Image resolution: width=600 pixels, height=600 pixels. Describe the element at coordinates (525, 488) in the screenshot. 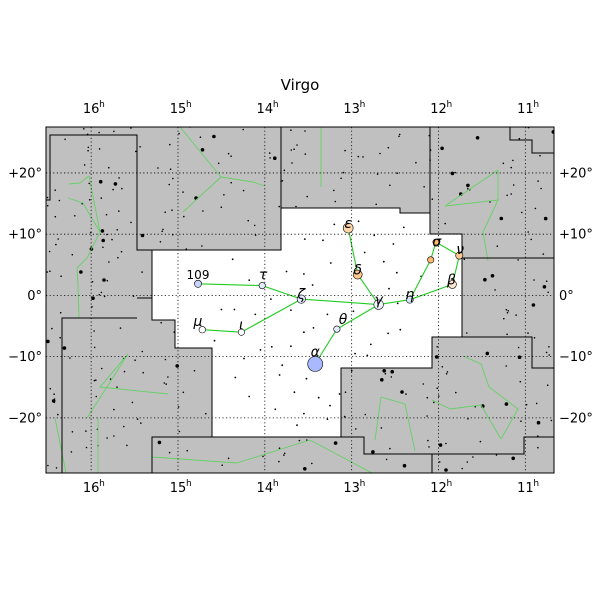

I see `ra-tick-label: 11` at that location.